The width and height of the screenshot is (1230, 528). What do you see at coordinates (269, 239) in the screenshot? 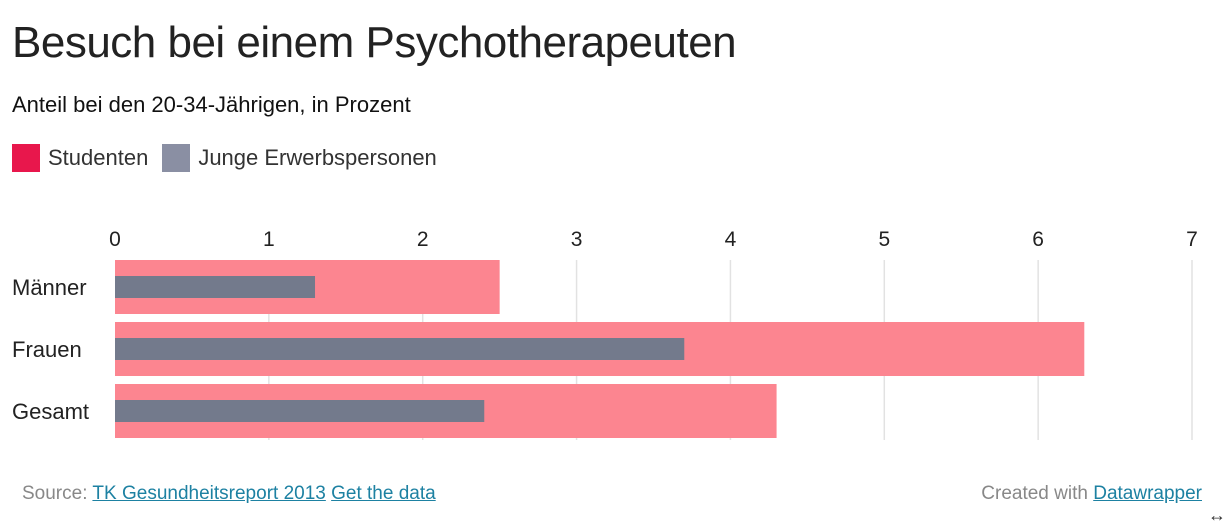
I see `tick-label-1: 1` at bounding box center [269, 239].